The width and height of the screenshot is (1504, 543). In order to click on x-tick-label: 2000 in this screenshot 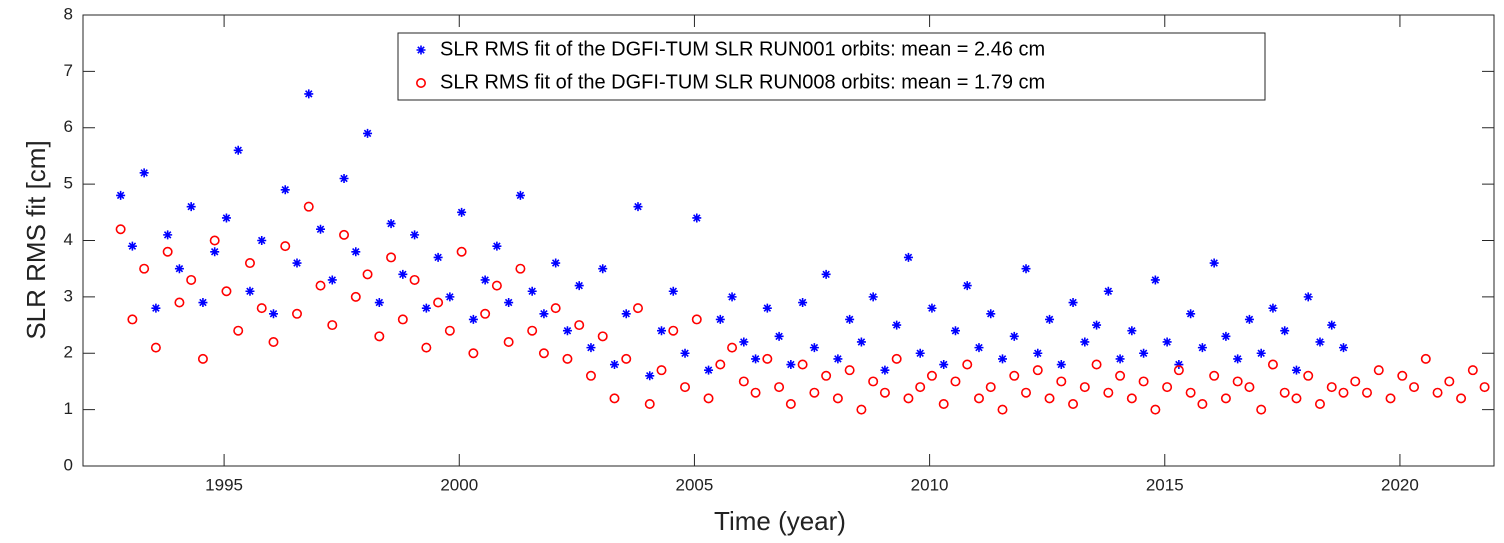, I will do `click(459, 484)`.